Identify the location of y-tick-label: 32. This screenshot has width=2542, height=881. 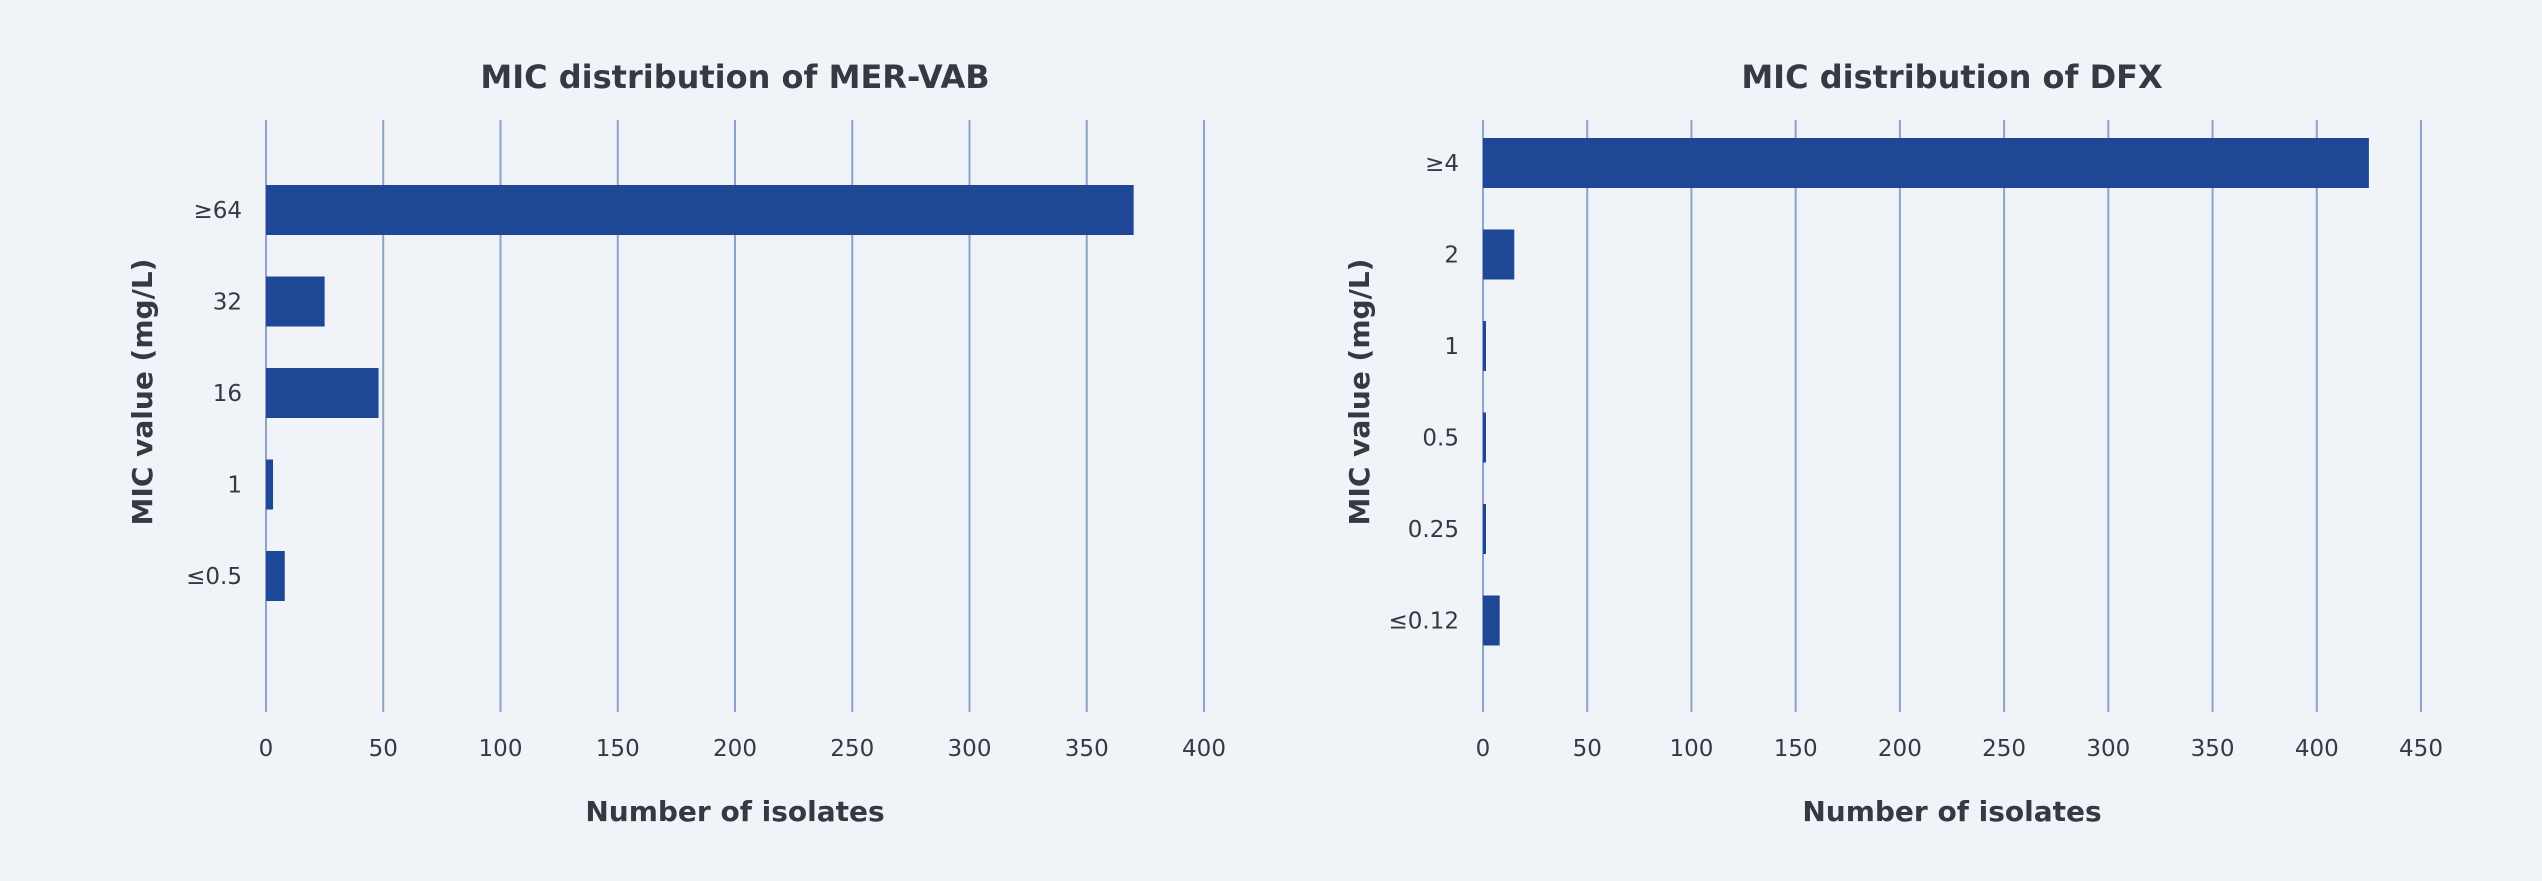
(227, 303).